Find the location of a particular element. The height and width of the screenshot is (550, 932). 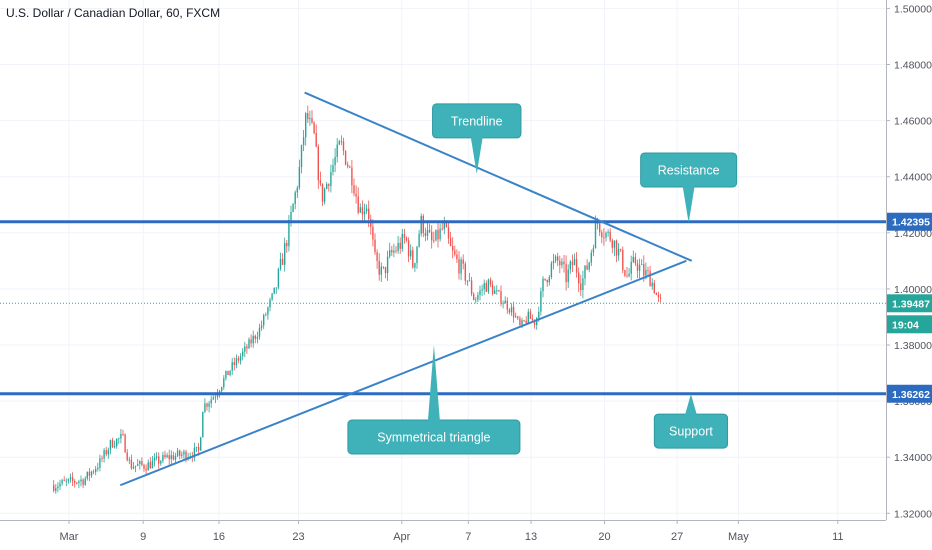

time-tick-label: 13 is located at coordinates (531, 537).